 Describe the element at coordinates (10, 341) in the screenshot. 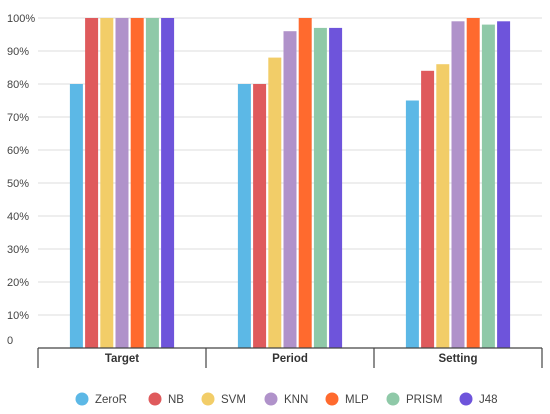

I see `y-tick-label: 0` at that location.